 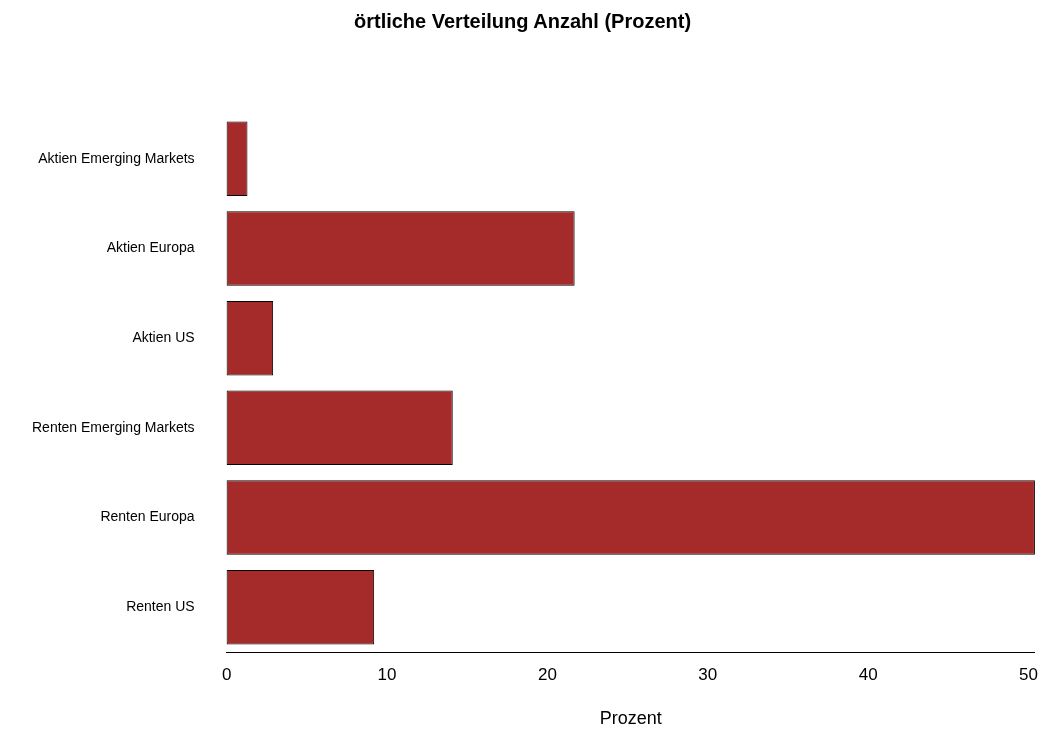 What do you see at coordinates (387, 674) in the screenshot?
I see `x-tick-label: 10` at bounding box center [387, 674].